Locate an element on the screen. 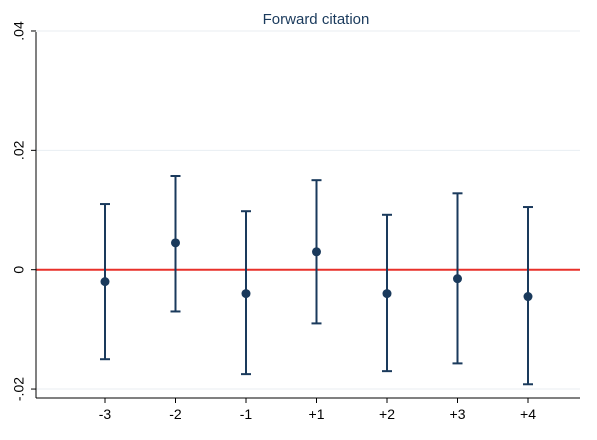 Image resolution: width=597 pixels, height=440 pixels. point-estimates is located at coordinates (316, 270).